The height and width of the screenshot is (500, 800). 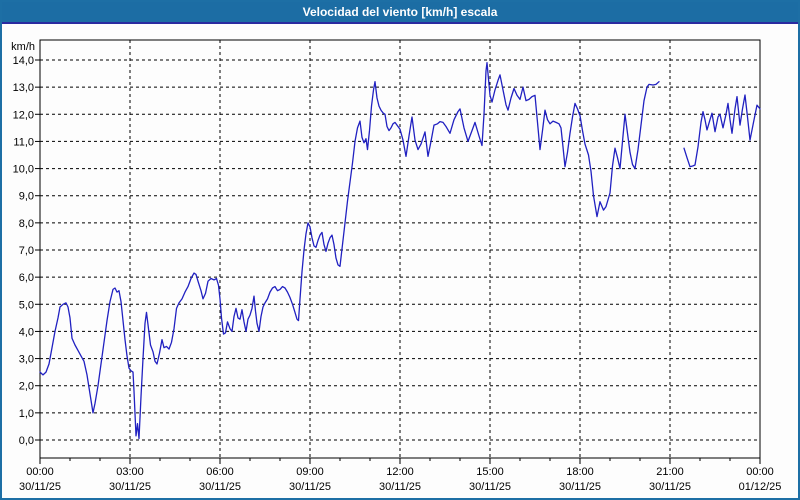 What do you see at coordinates (26, 441) in the screenshot?
I see `y-tick-label: 0,0` at bounding box center [26, 441].